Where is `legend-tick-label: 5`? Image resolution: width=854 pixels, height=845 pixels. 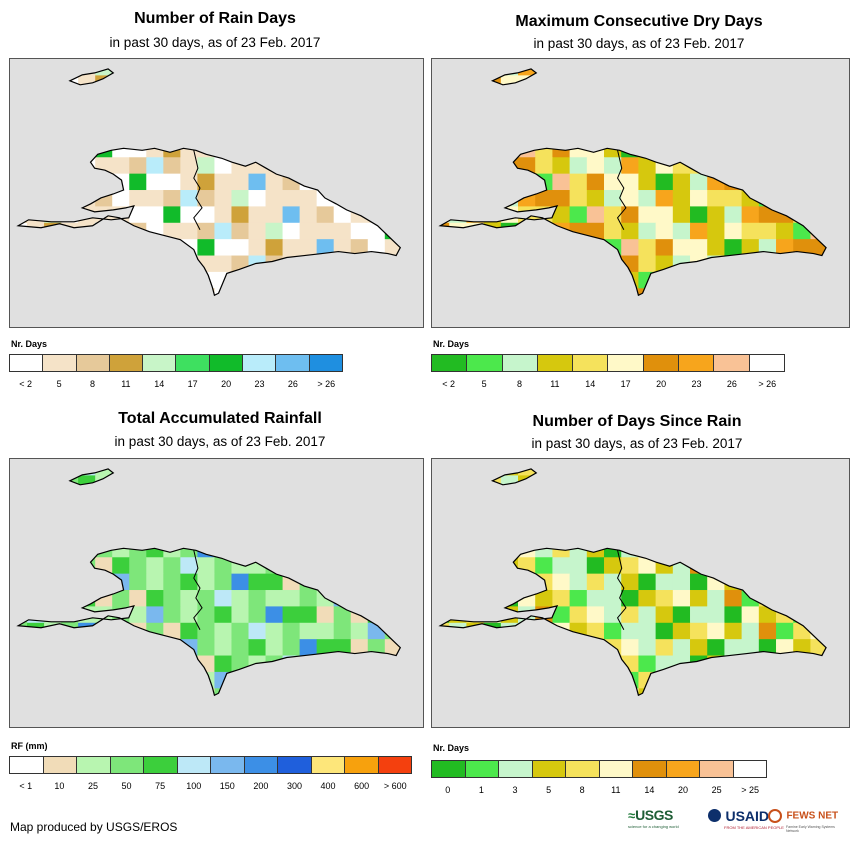 legend-tick-label: 5 is located at coordinates (59, 384).